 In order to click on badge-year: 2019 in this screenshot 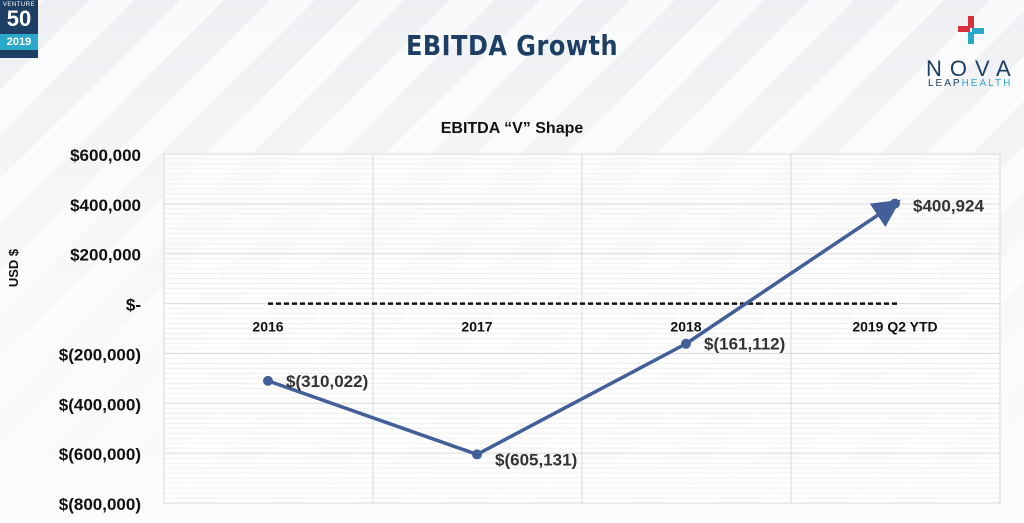, I will do `click(19, 42)`.